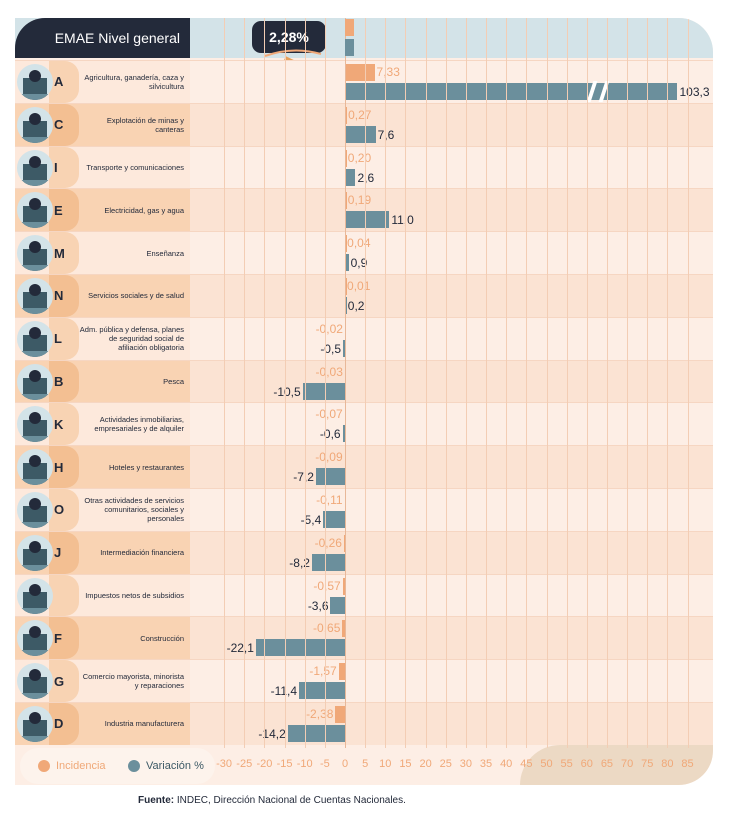 The height and width of the screenshot is (817, 730). What do you see at coordinates (102, 381) in the screenshot?
I see `sector-label: B Pesca` at bounding box center [102, 381].